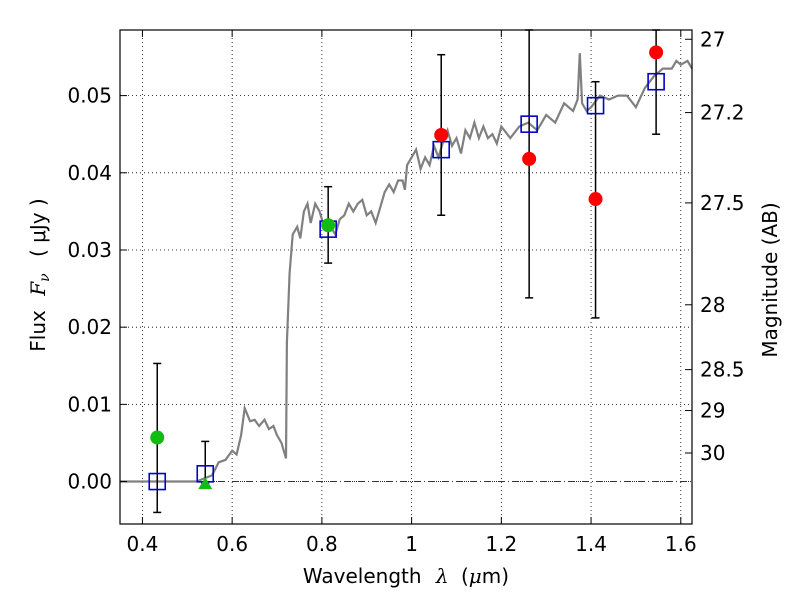 The width and height of the screenshot is (800, 600). I want to click on y-tick-label: 0.02, so click(89, 327).